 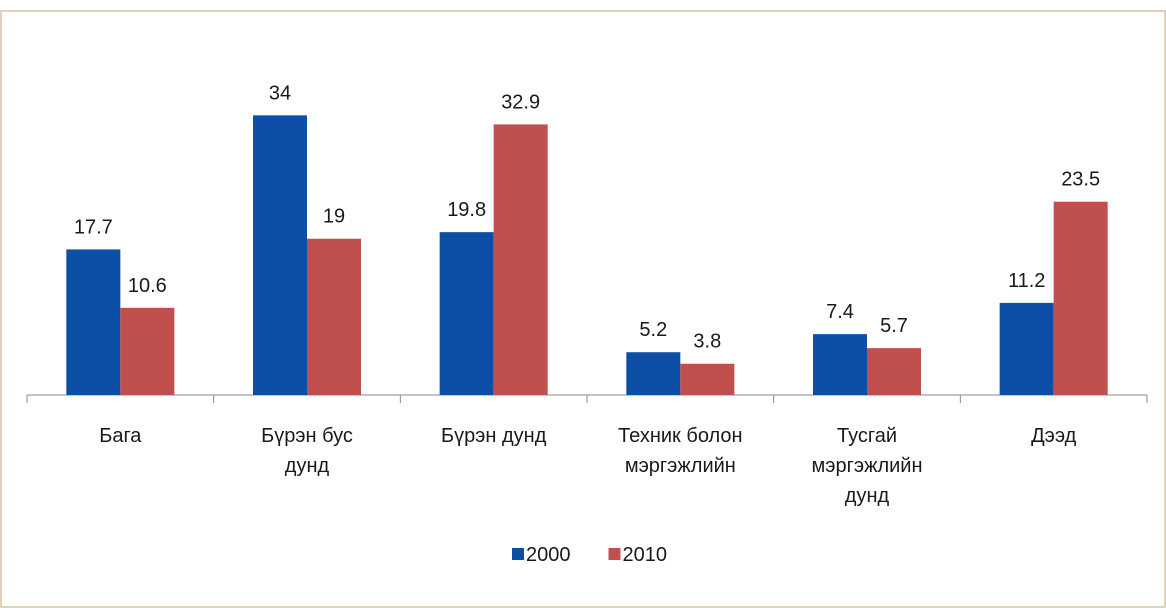 What do you see at coordinates (1080, 180) in the screenshot?
I see `value-label: 23.5` at bounding box center [1080, 180].